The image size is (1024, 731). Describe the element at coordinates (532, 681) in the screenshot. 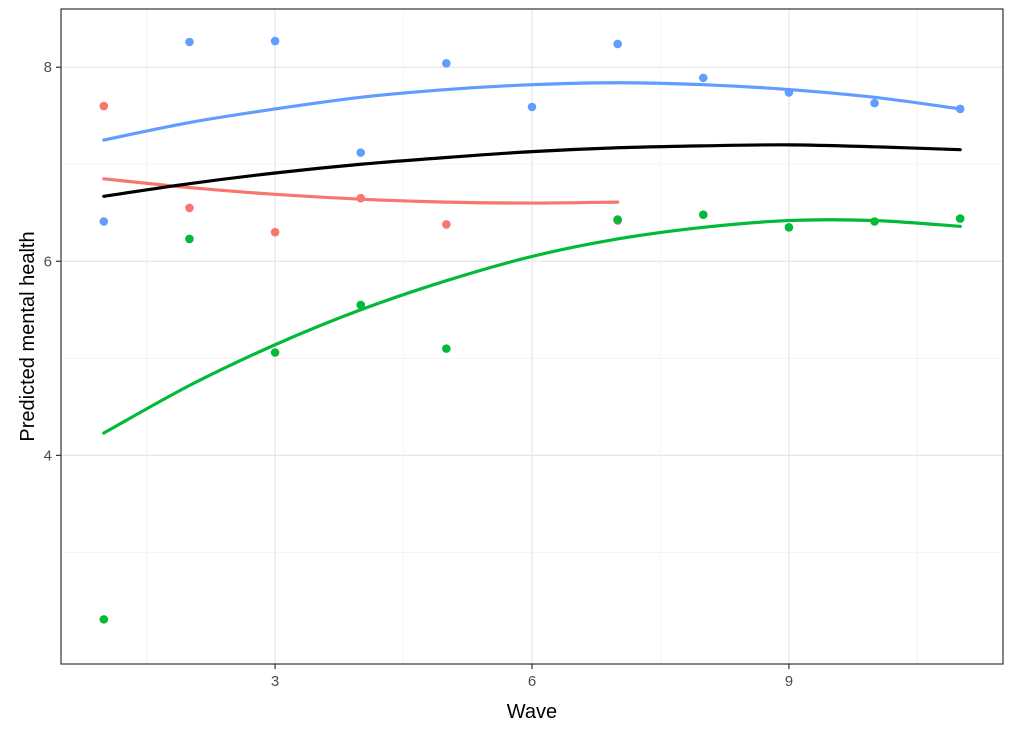

I see `x-tick-label-1: 6` at that location.